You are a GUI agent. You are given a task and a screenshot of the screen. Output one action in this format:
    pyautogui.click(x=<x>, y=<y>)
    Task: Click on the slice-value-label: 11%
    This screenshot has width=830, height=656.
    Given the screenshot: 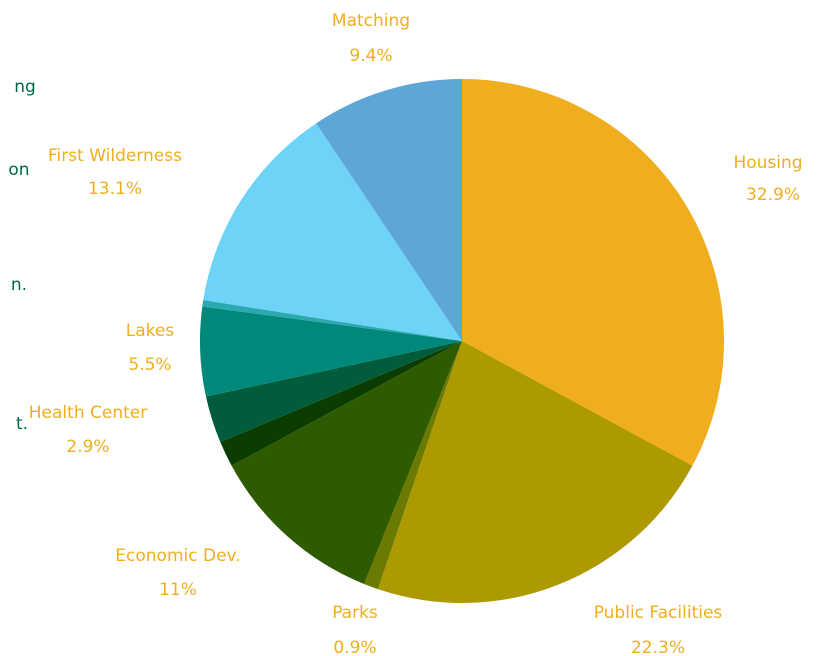 What is the action you would take?
    pyautogui.click(x=178, y=590)
    